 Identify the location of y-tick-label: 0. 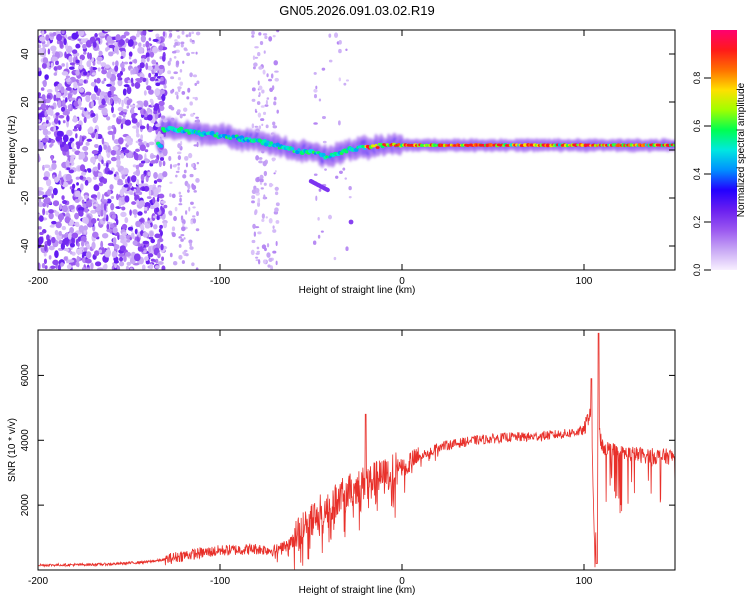
(25, 150).